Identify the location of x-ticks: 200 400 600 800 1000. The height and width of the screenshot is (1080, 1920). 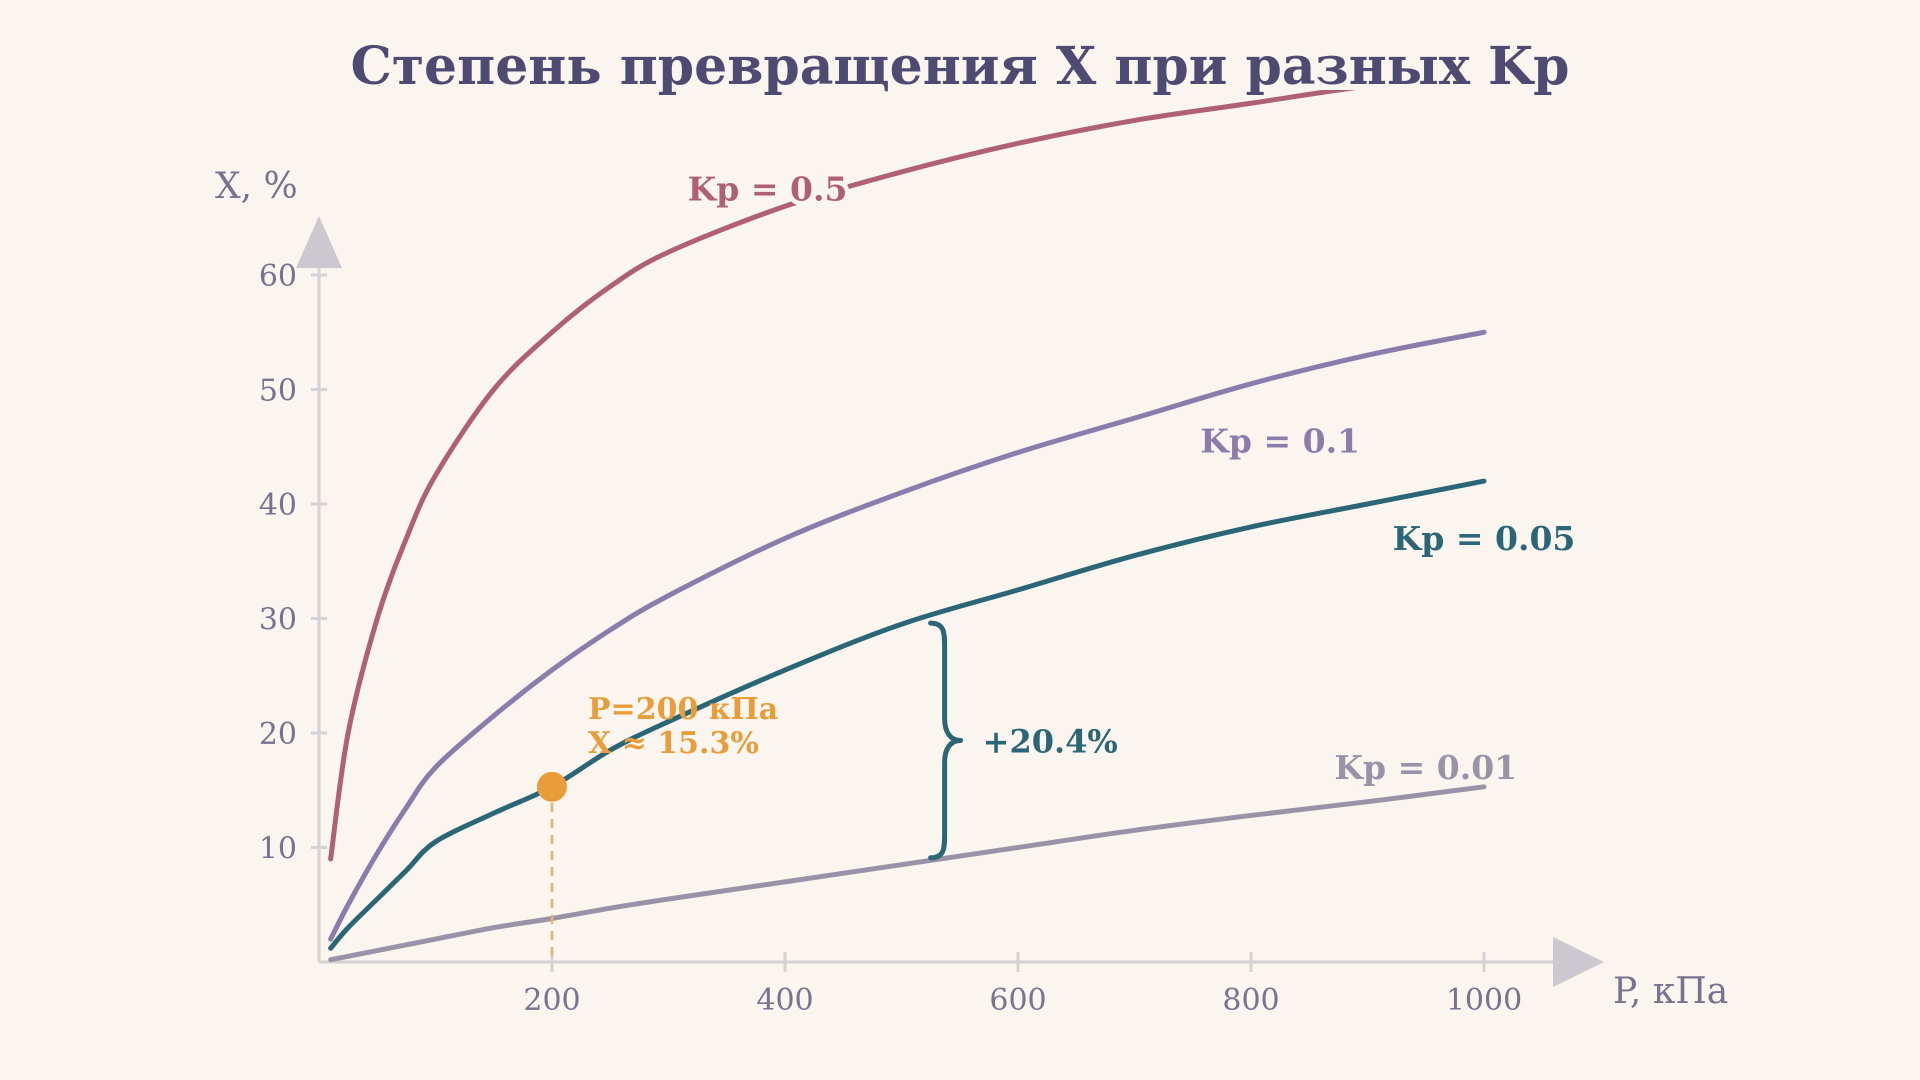
(1022, 985).